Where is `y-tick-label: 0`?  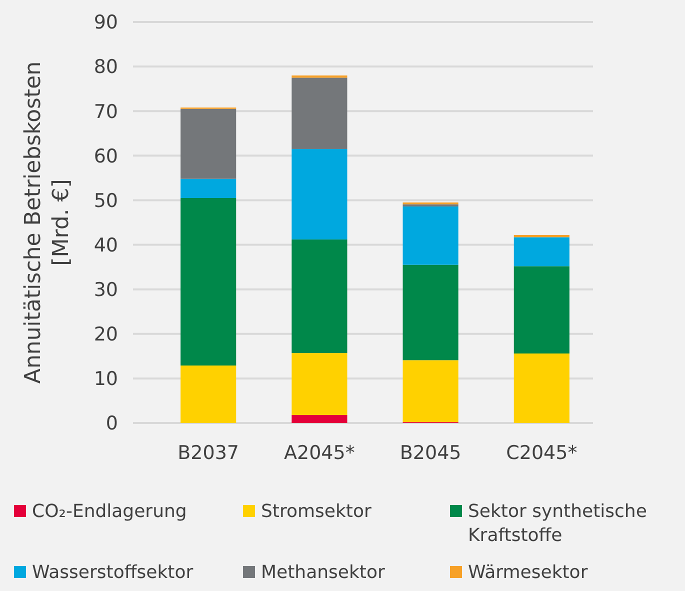 y-tick-label: 0 is located at coordinates (112, 423).